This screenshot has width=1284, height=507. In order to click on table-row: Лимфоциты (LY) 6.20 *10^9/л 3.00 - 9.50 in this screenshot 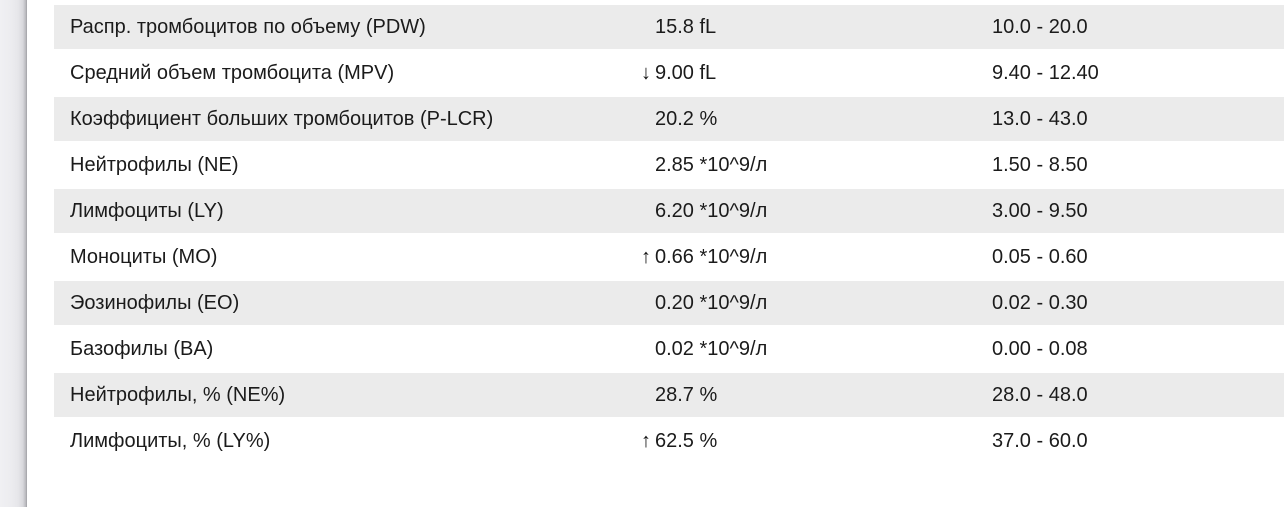, I will do `click(669, 211)`.